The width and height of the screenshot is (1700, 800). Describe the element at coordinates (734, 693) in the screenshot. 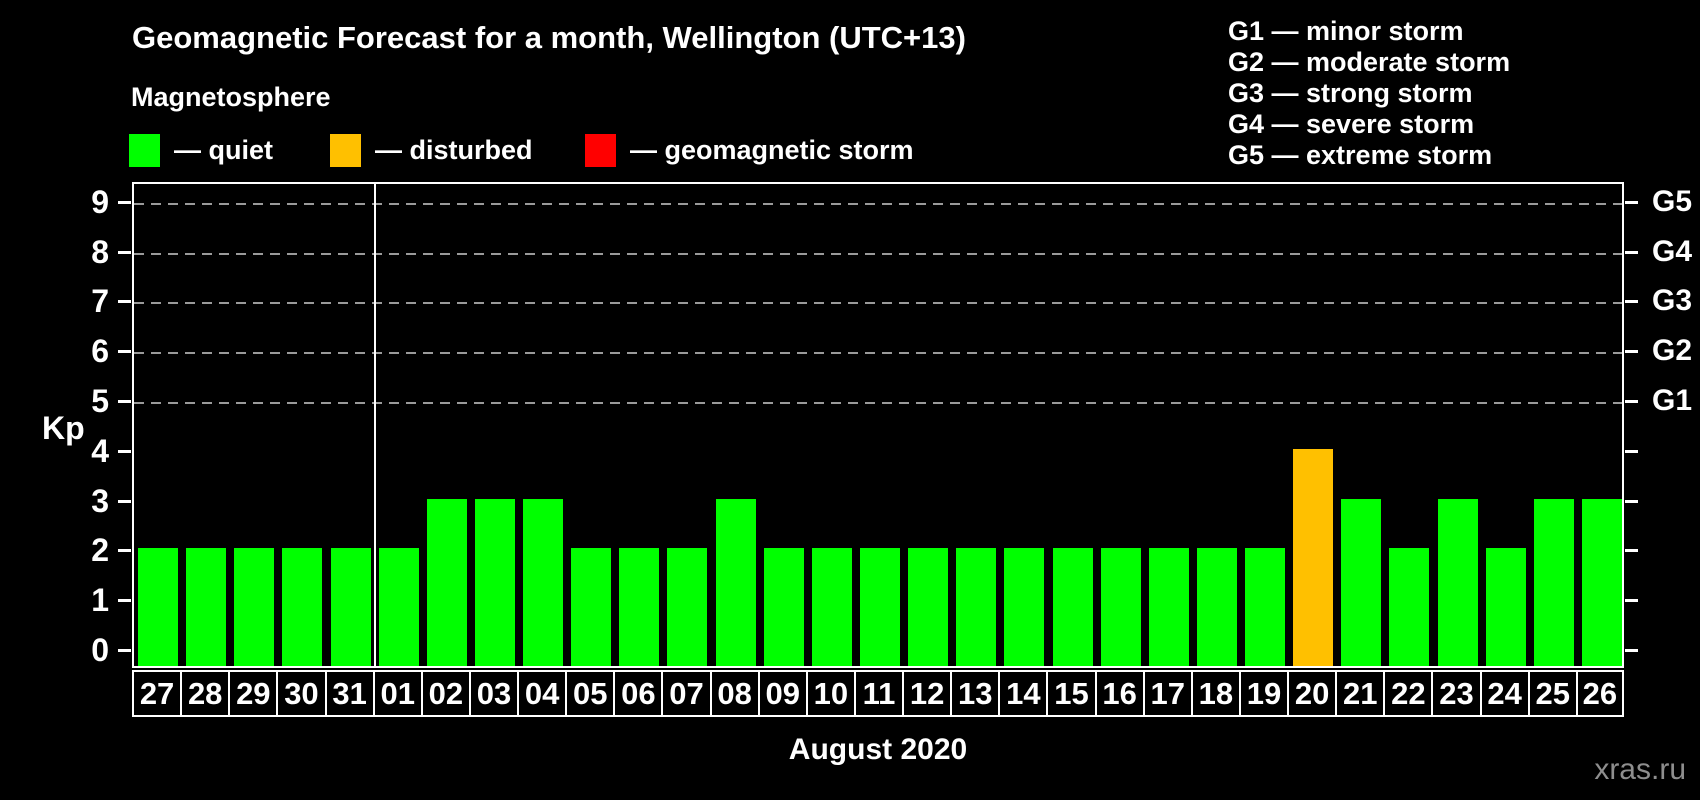

I see `day-cell-08: 08` at that location.